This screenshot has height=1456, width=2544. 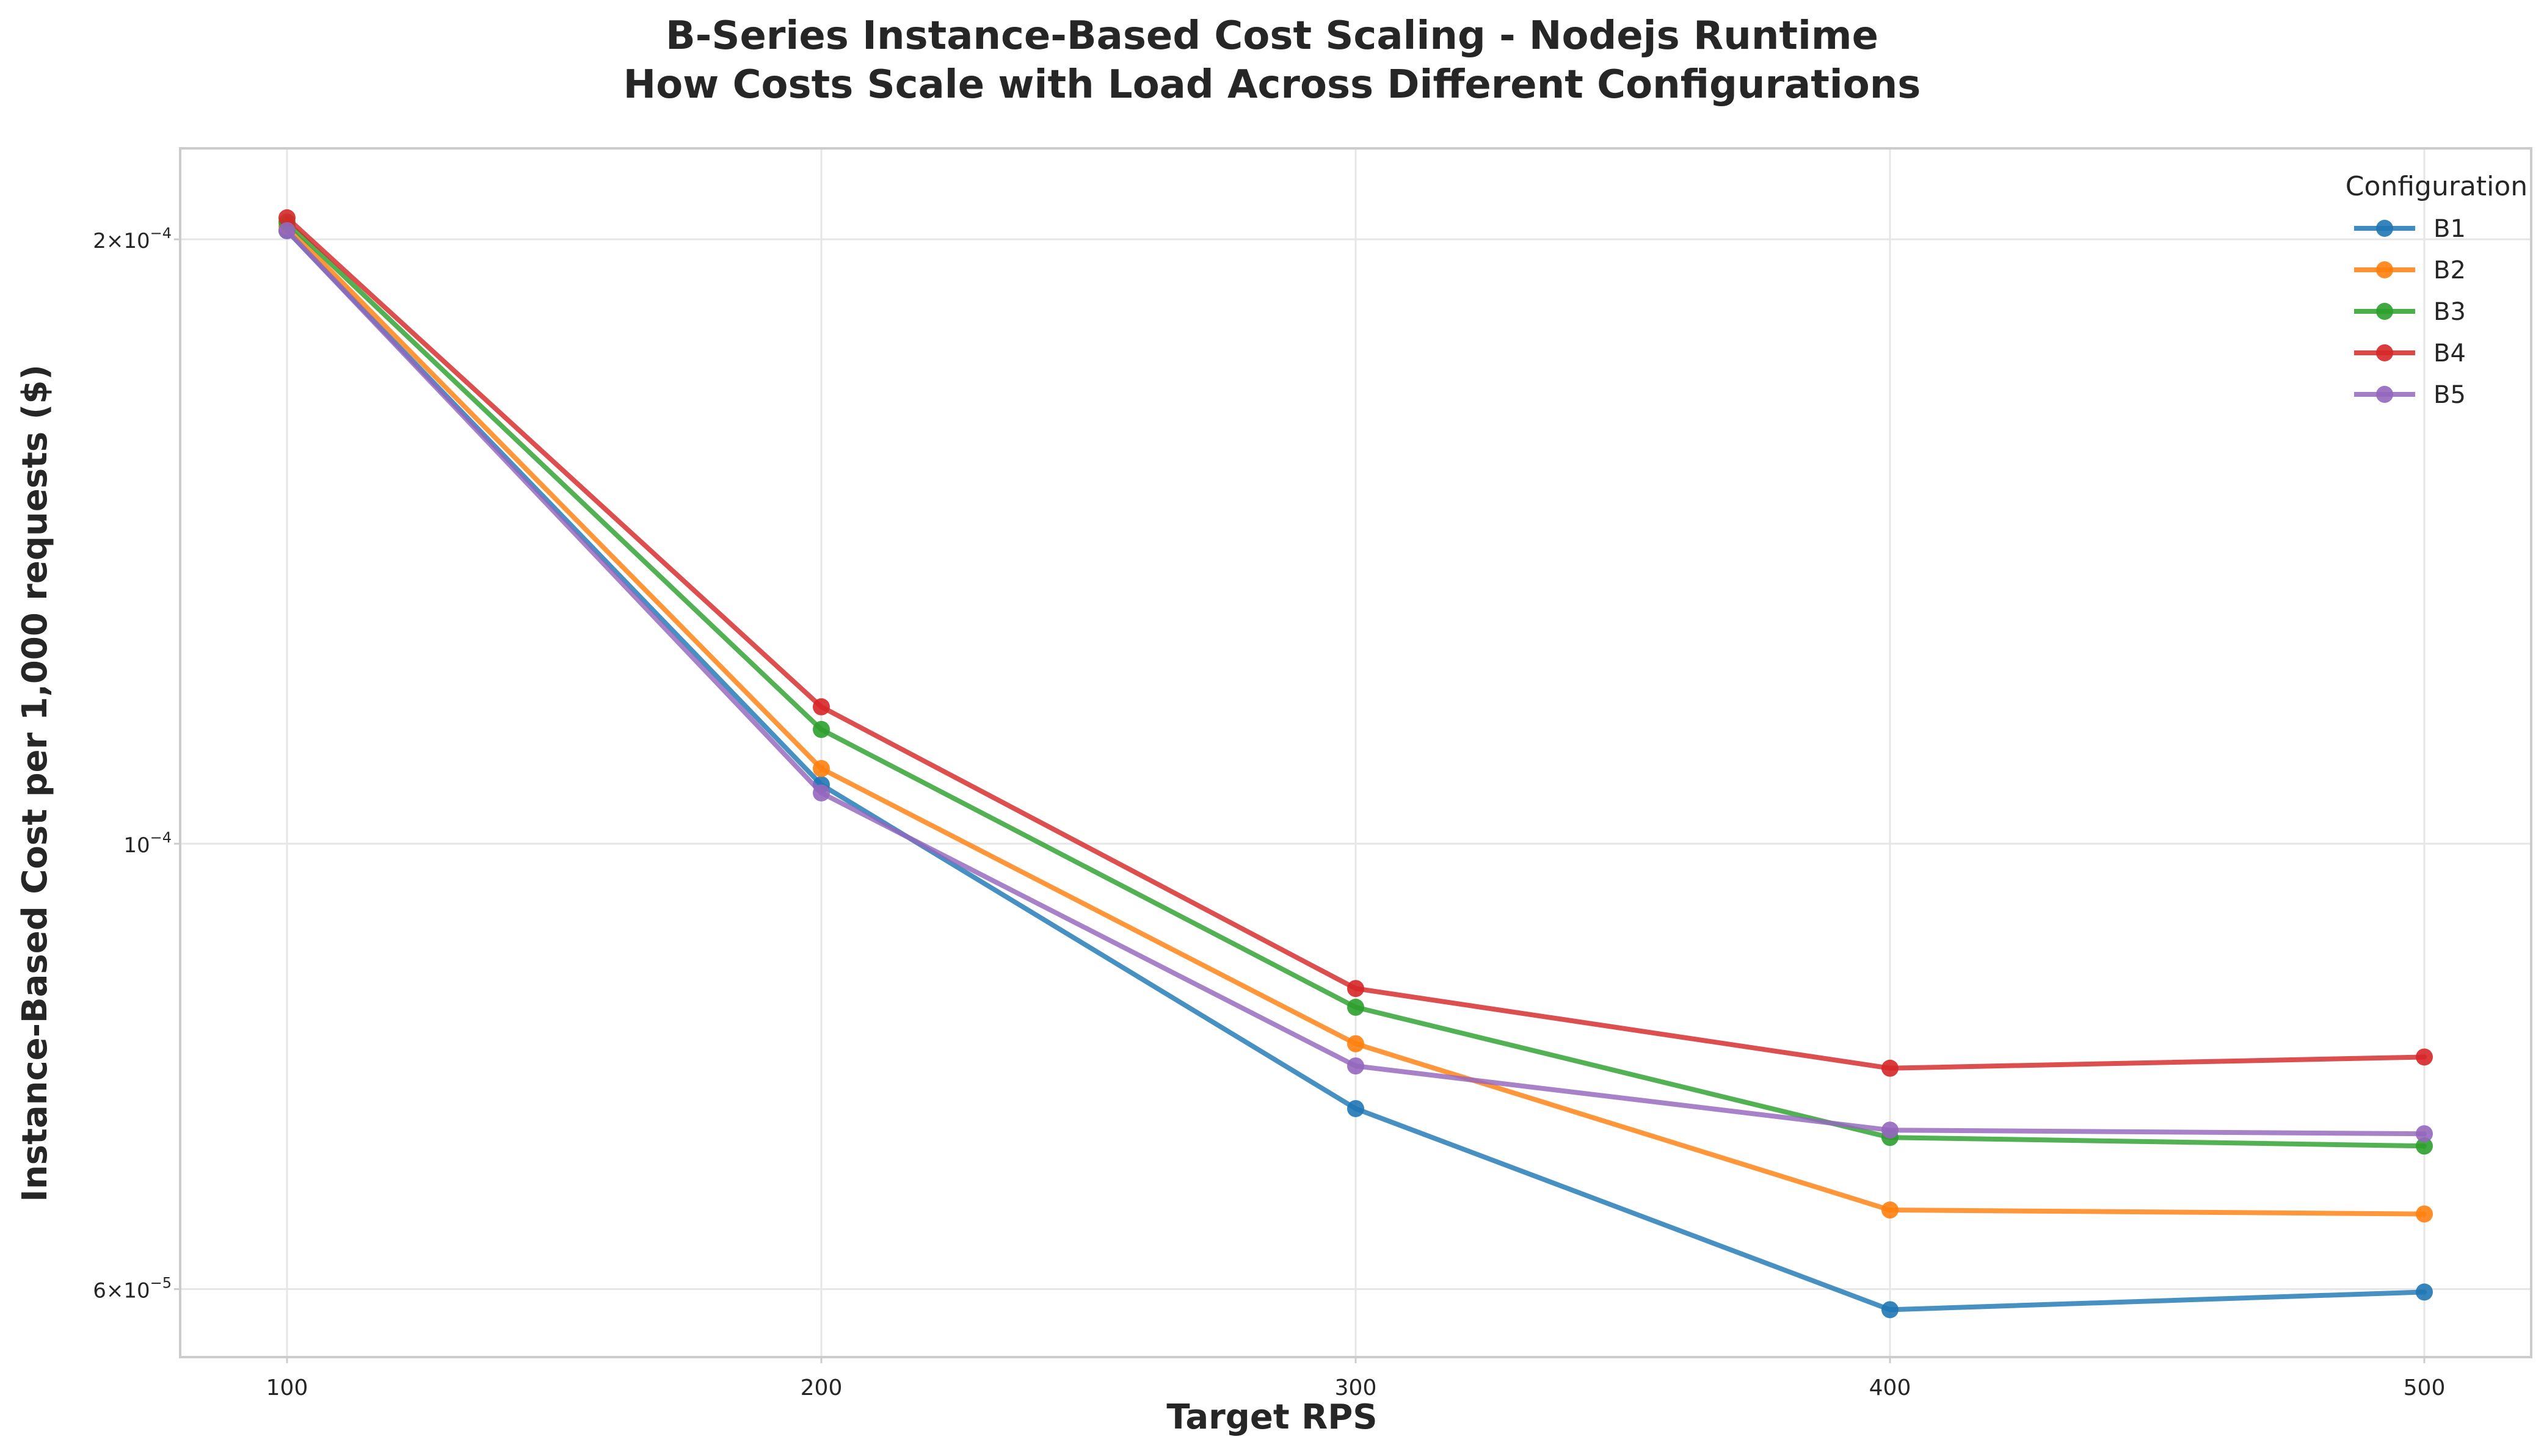 What do you see at coordinates (136, 845) in the screenshot?
I see `y-tick-base: 10` at bounding box center [136, 845].